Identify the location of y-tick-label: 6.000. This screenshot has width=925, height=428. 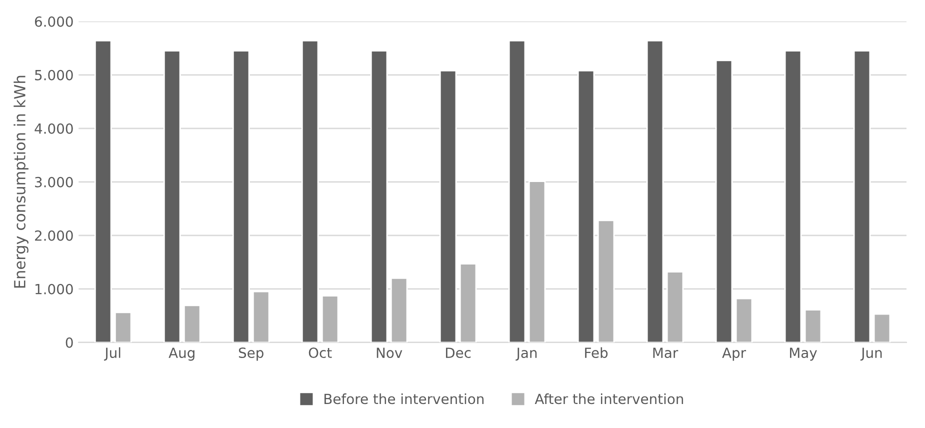
(53, 21).